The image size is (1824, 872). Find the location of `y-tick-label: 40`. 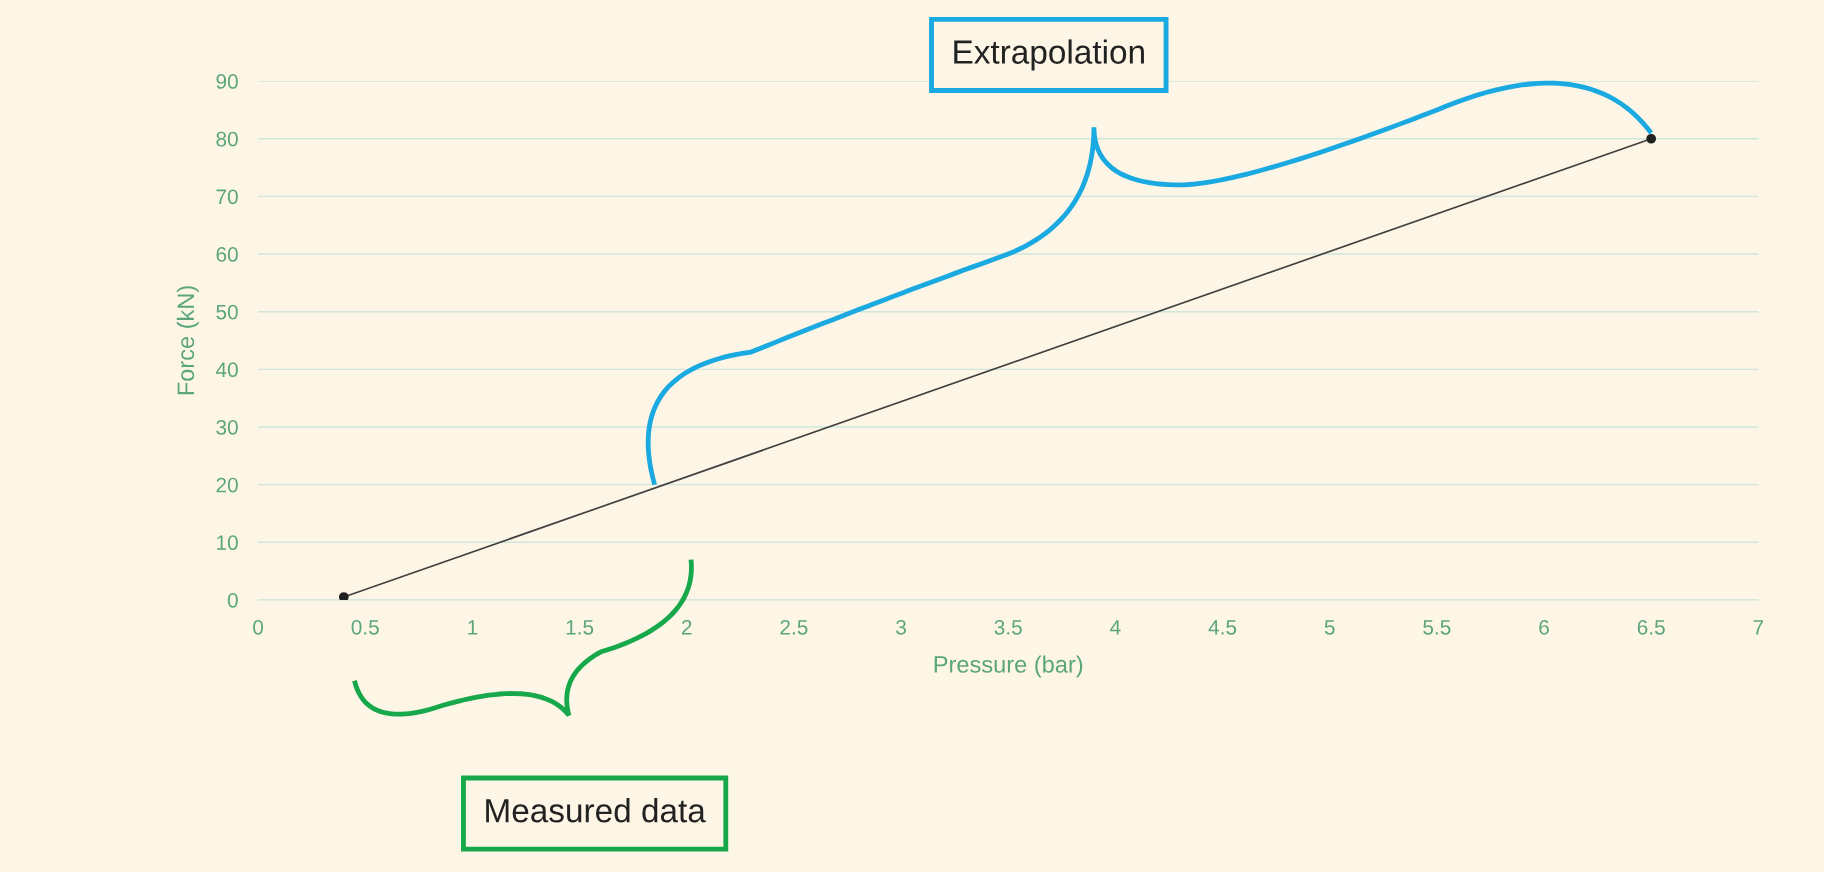

y-tick-label: 40 is located at coordinates (226, 370).